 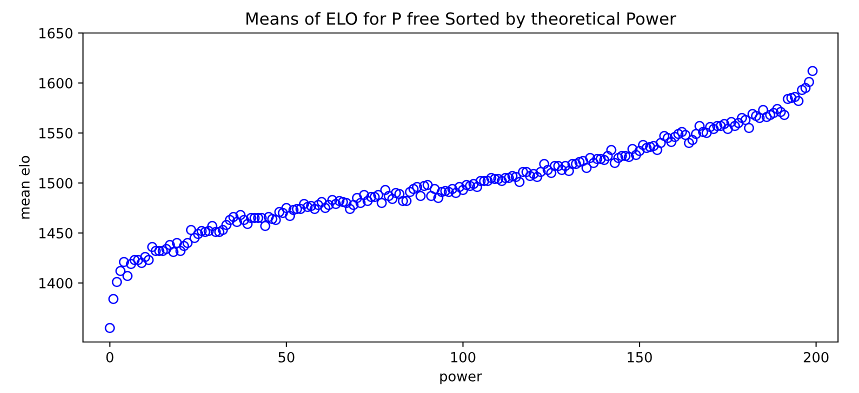 I want to click on x-axis-title: power, so click(x=461, y=378).